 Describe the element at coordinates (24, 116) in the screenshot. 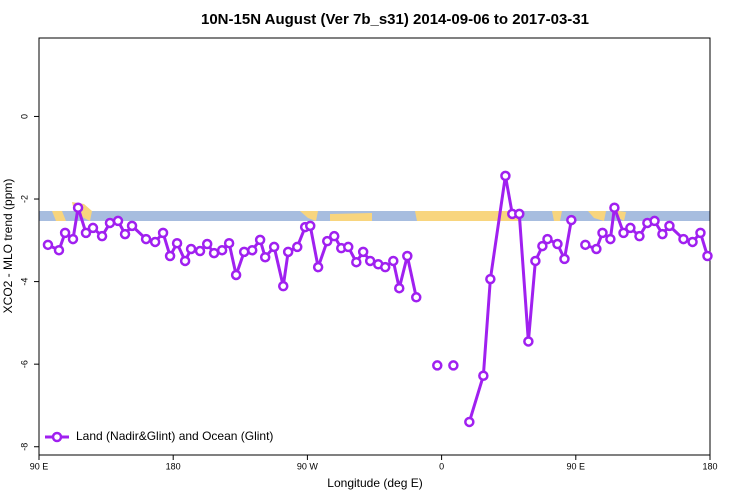

I see `y-tick-label: 0` at that location.